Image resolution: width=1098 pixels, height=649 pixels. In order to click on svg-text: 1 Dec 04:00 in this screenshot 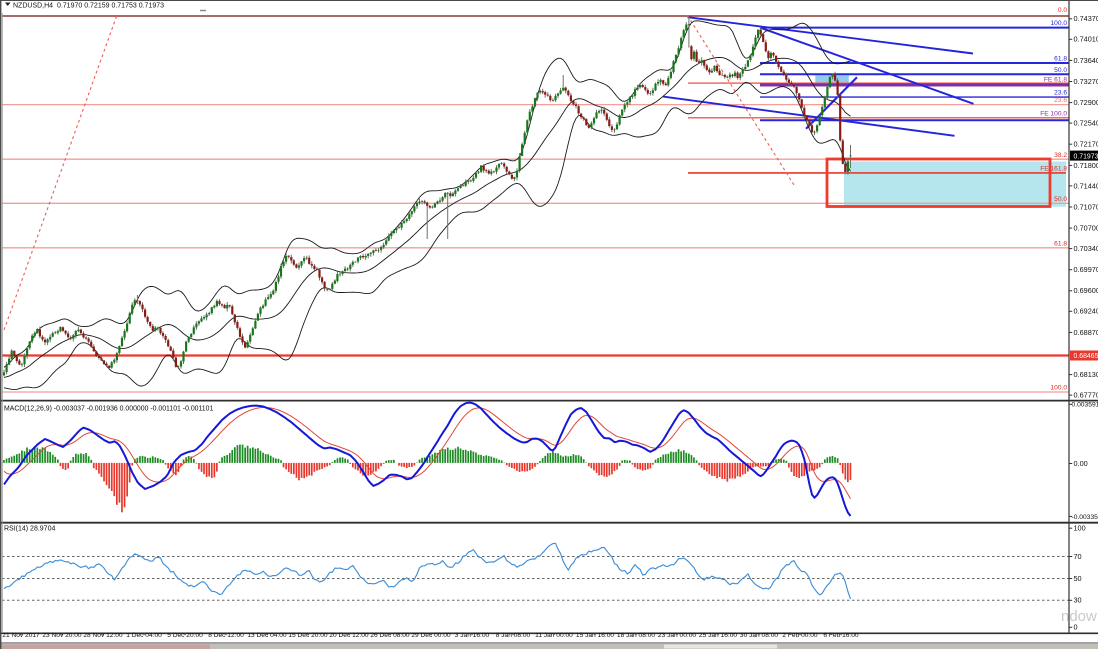, I will do `click(144, 635)`.